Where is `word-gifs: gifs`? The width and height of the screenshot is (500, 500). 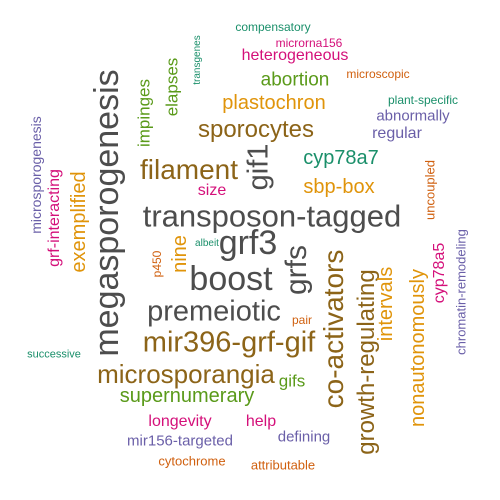
word-gifs: gifs is located at coordinates (292, 381).